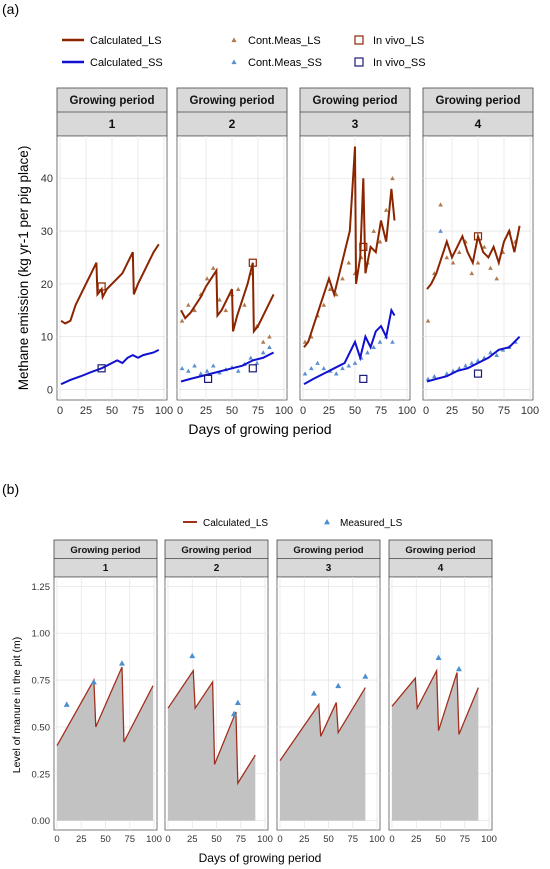 This screenshot has width=550, height=869. Describe the element at coordinates (349, 247) in the screenshot. I see `calculated-ls-line` at that location.